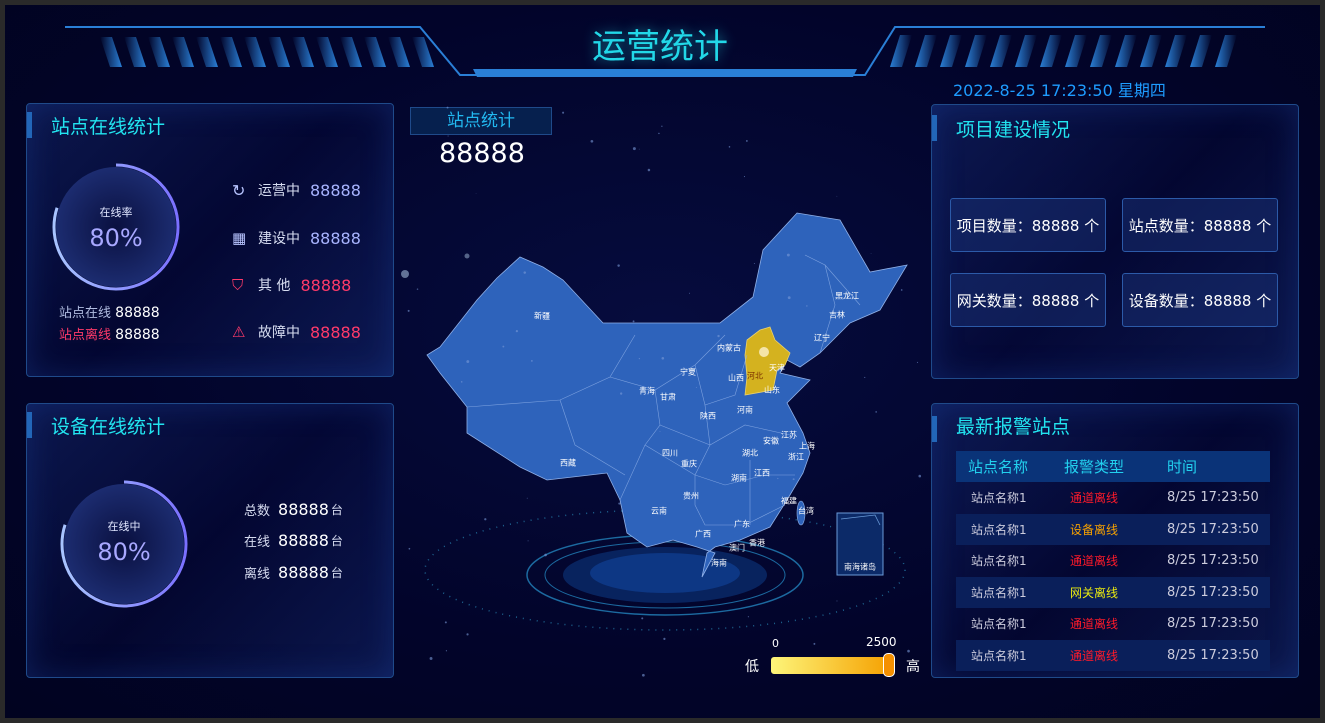 This screenshot has height=723, width=1325. I want to click on province-label: 广东, so click(742, 524).